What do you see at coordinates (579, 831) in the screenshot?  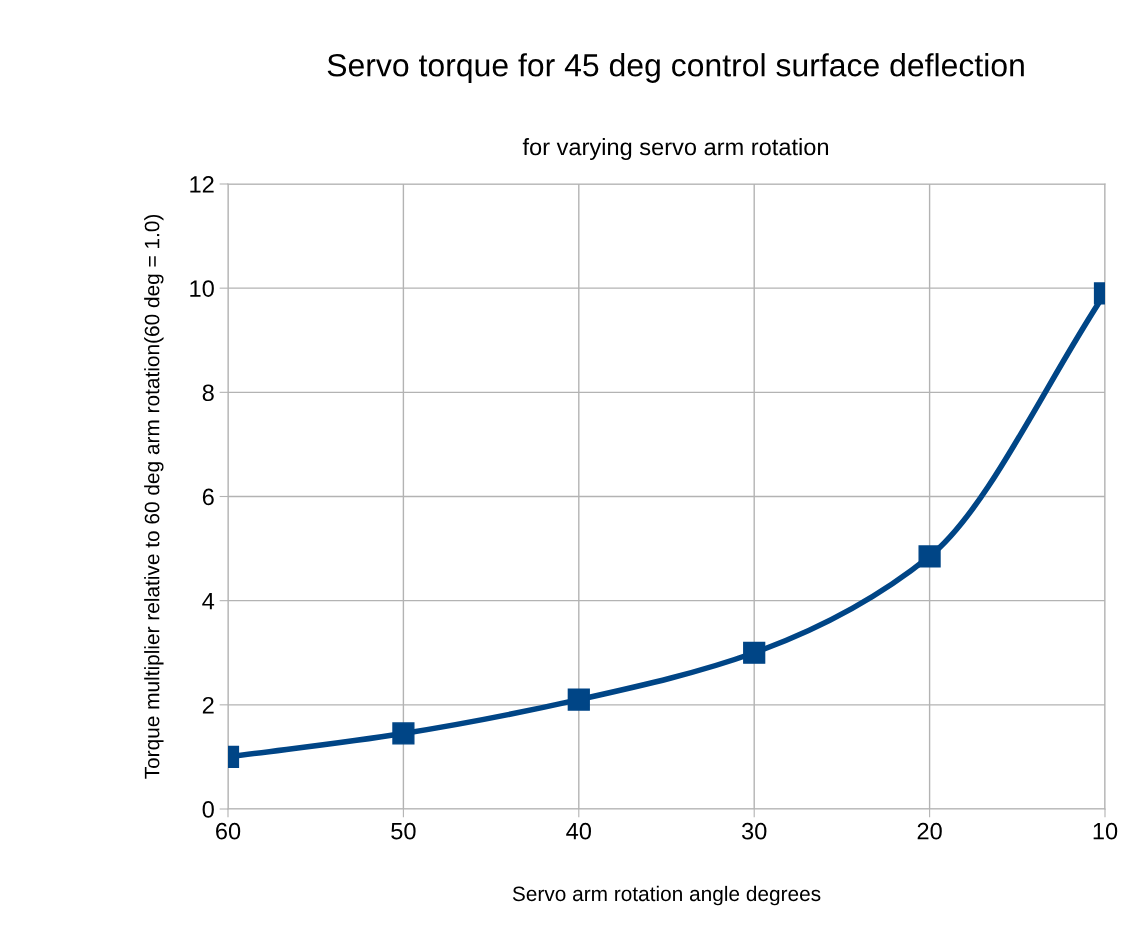 I see `x-tick-label: 40` at bounding box center [579, 831].